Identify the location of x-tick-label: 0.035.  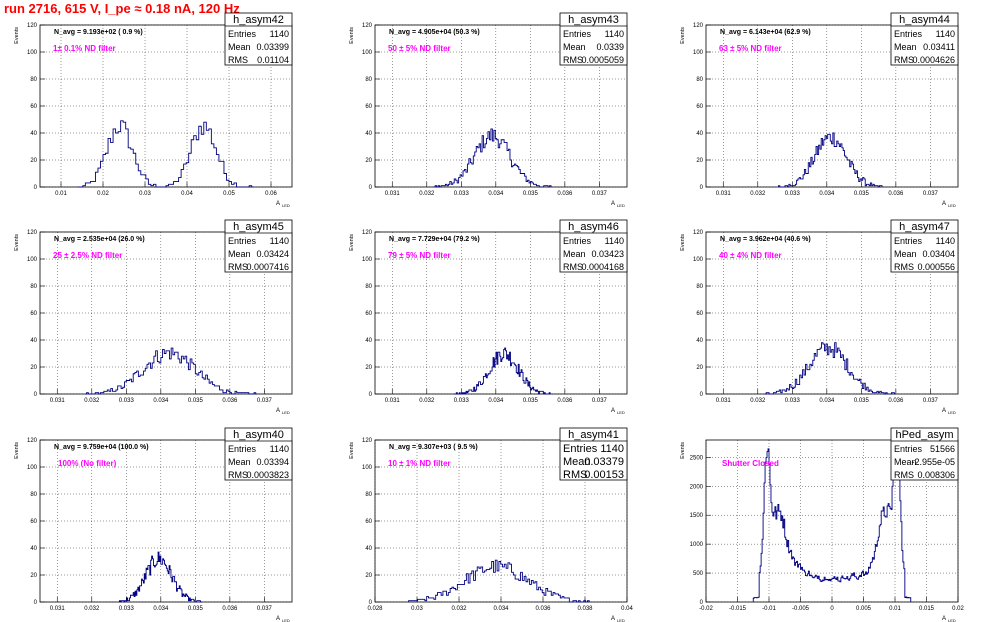
(862, 194).